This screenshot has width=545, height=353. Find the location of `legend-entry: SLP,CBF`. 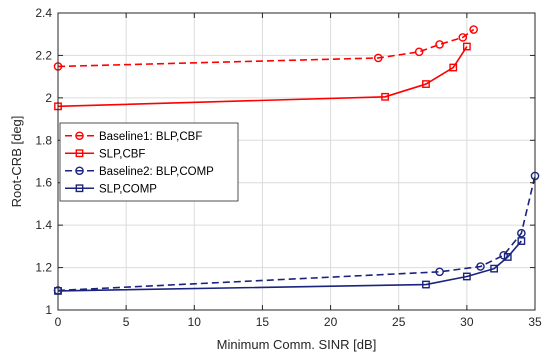

legend-entry: SLP,CBF is located at coordinates (105, 154).